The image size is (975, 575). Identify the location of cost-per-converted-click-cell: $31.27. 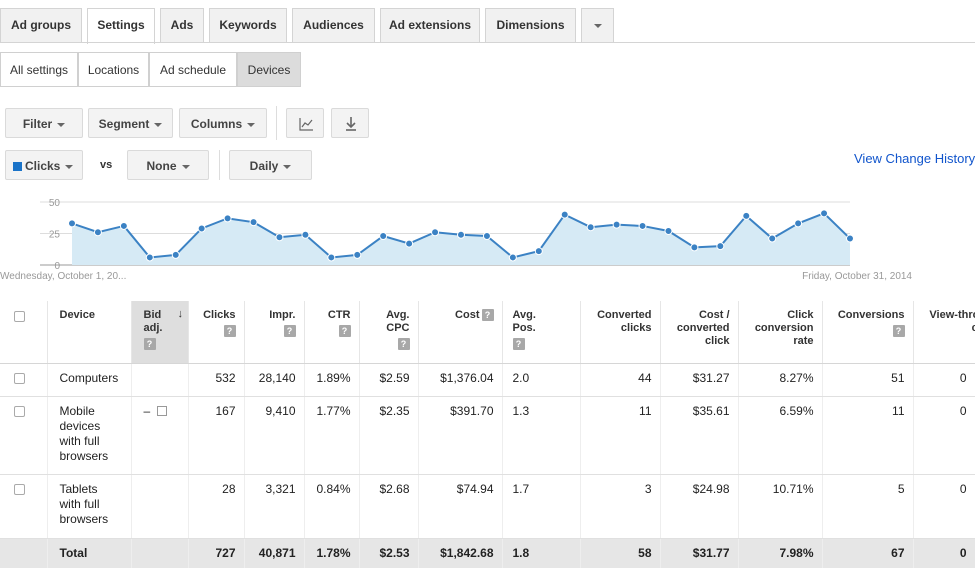
(699, 380).